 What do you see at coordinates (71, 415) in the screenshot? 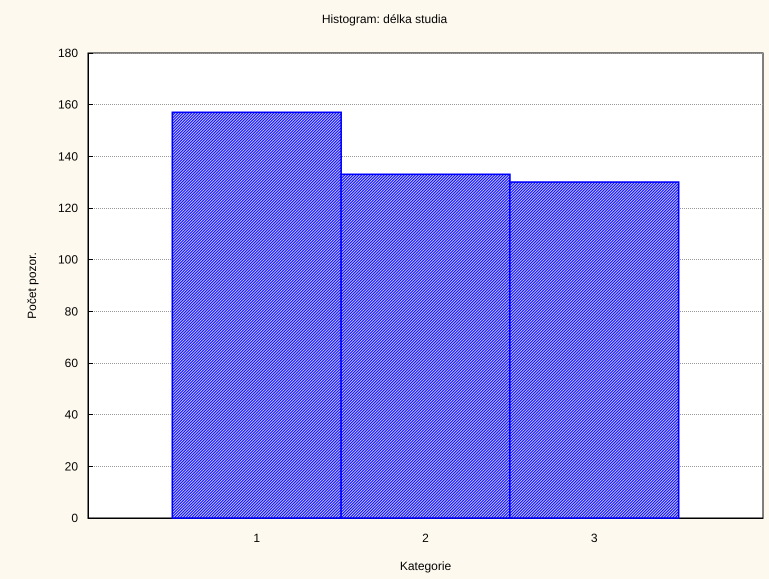
I see `y-tick-label: 40` at bounding box center [71, 415].